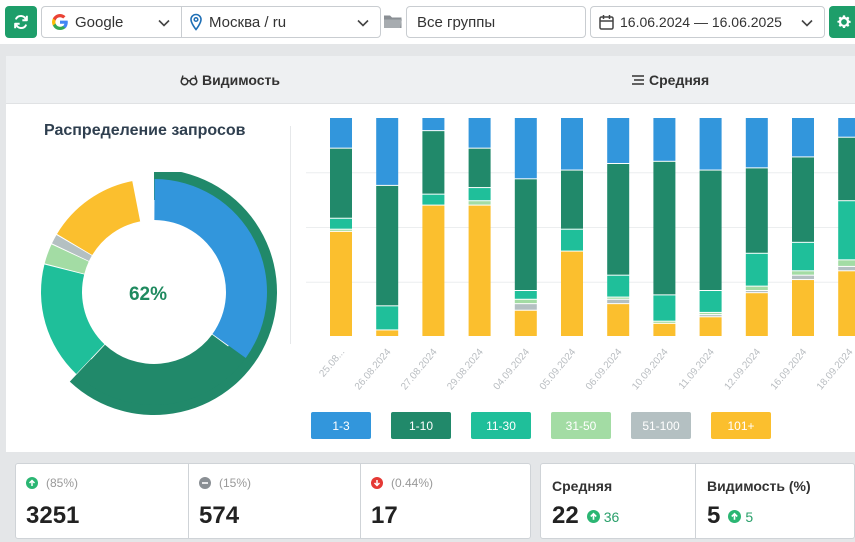 The image size is (855, 542). I want to click on region-value: Москва / ru, so click(248, 22).